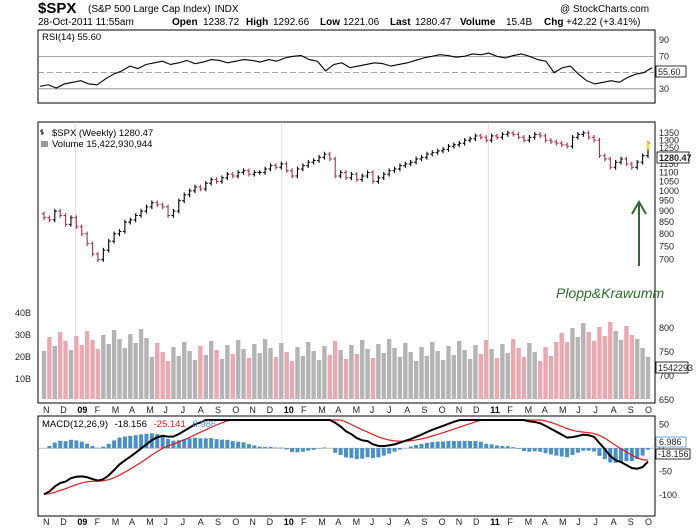 This screenshot has height=530, width=700. What do you see at coordinates (495, 522) in the screenshot?
I see `x-tick-label: 11` at bounding box center [495, 522].